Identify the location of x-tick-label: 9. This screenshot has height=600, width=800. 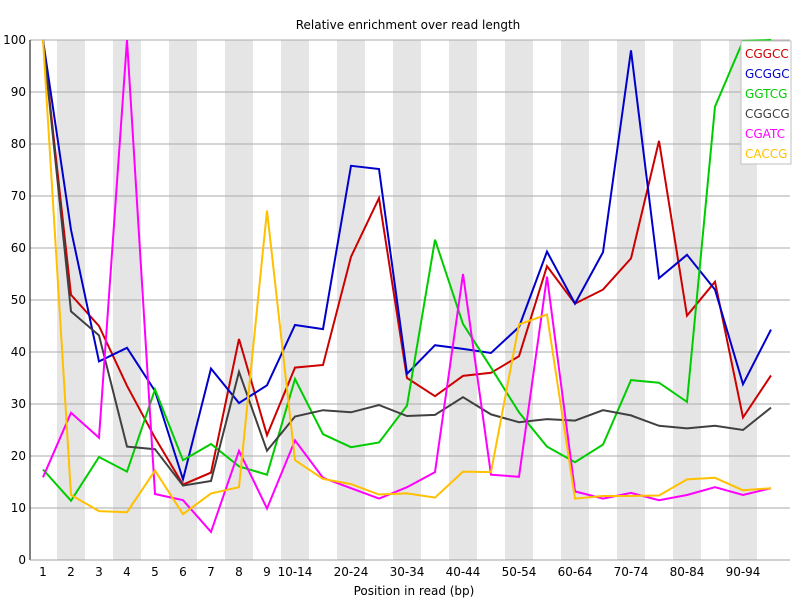
(267, 572).